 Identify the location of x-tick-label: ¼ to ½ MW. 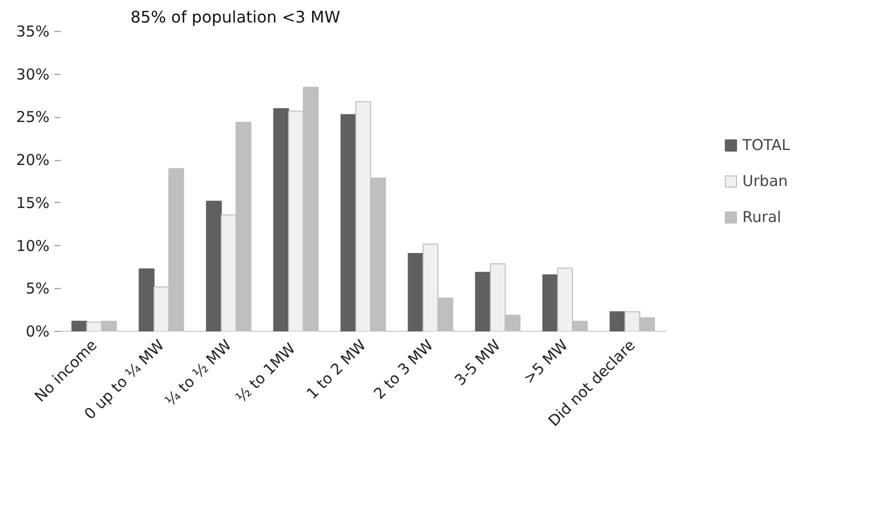
(198, 373).